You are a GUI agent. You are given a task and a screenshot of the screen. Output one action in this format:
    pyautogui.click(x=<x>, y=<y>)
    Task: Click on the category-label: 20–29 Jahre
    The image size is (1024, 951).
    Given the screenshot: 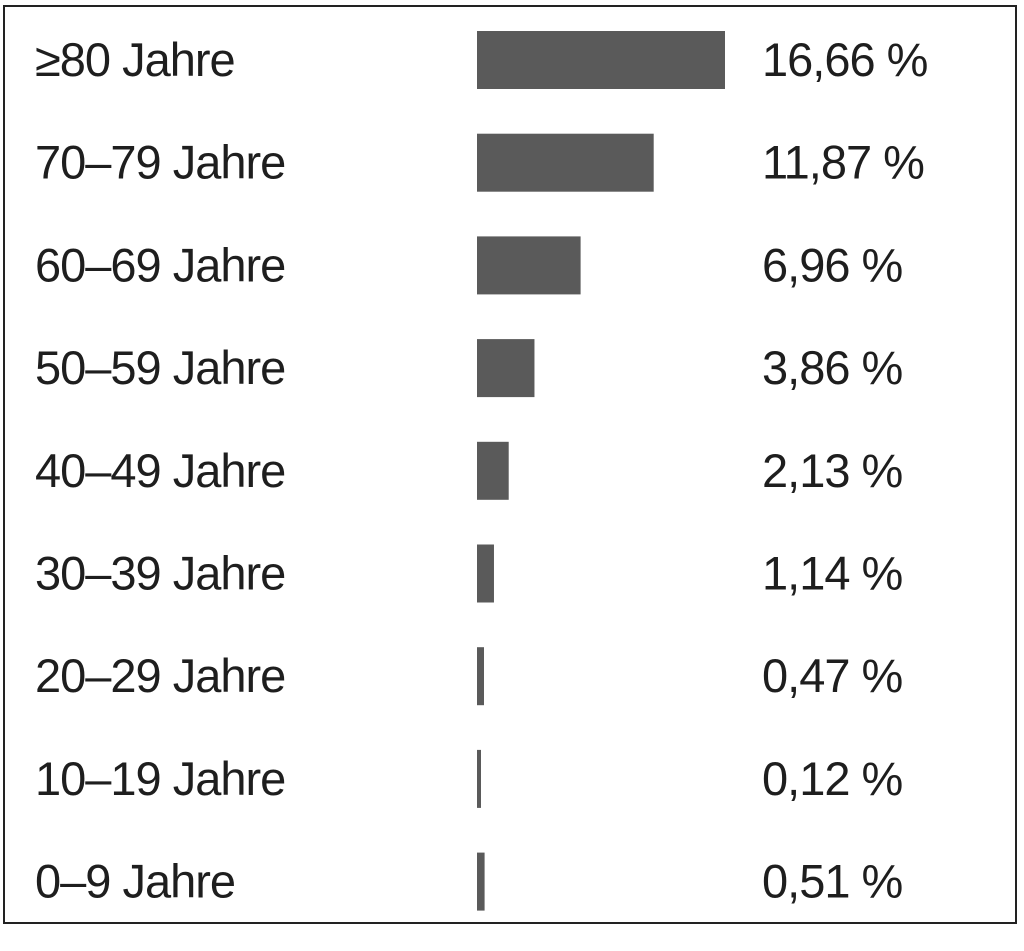 What is the action you would take?
    pyautogui.click(x=160, y=675)
    